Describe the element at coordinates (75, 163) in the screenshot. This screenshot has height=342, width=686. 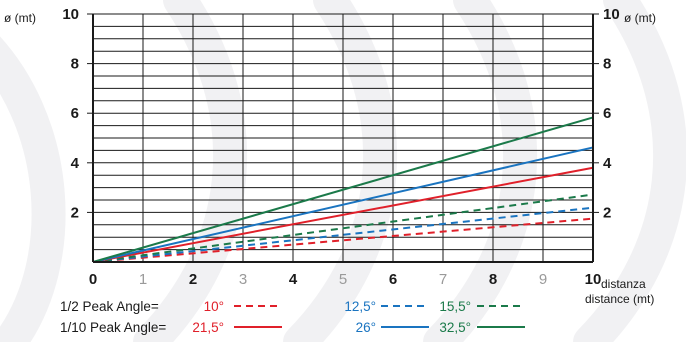
I see `y-tick-label-left: 4` at that location.